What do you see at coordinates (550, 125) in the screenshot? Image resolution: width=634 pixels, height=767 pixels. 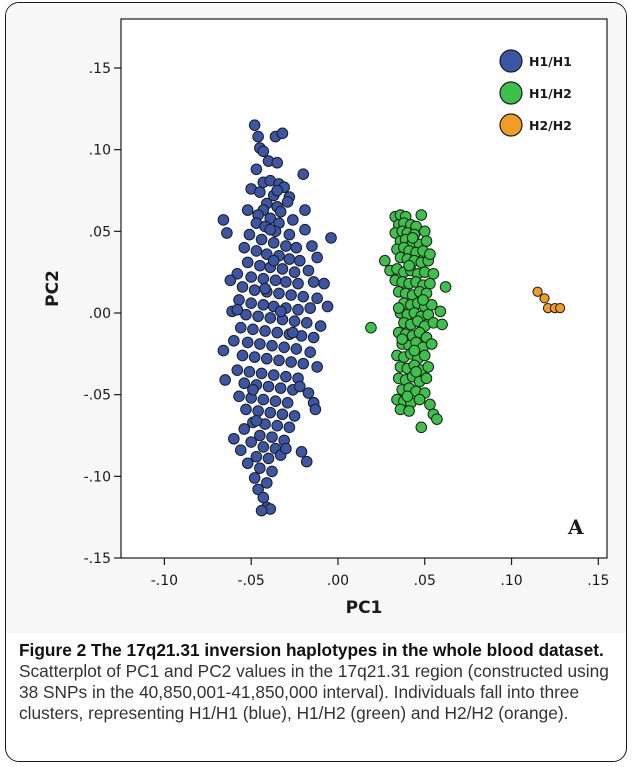 I see `legend-label: H2/H2` at bounding box center [550, 125].